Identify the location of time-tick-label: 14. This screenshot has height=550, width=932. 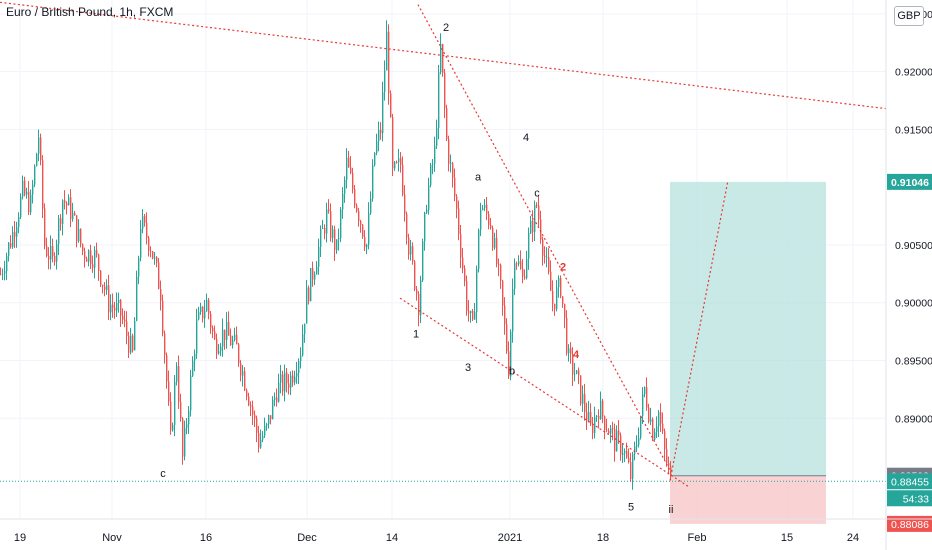
(392, 538).